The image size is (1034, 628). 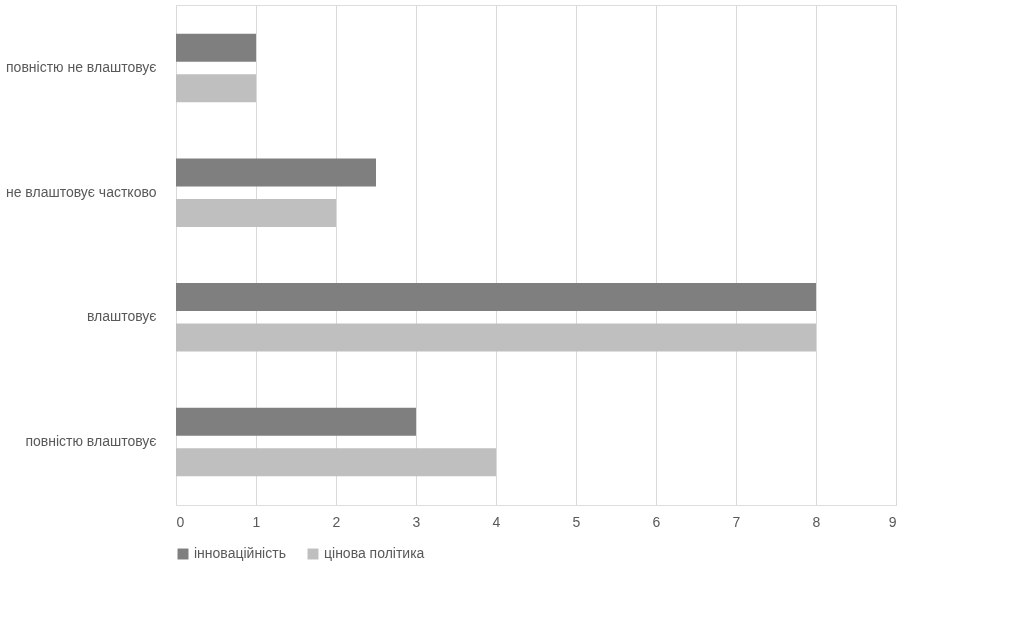 I want to click on y-tick-label: повністю не влаштовує, so click(x=81, y=66).